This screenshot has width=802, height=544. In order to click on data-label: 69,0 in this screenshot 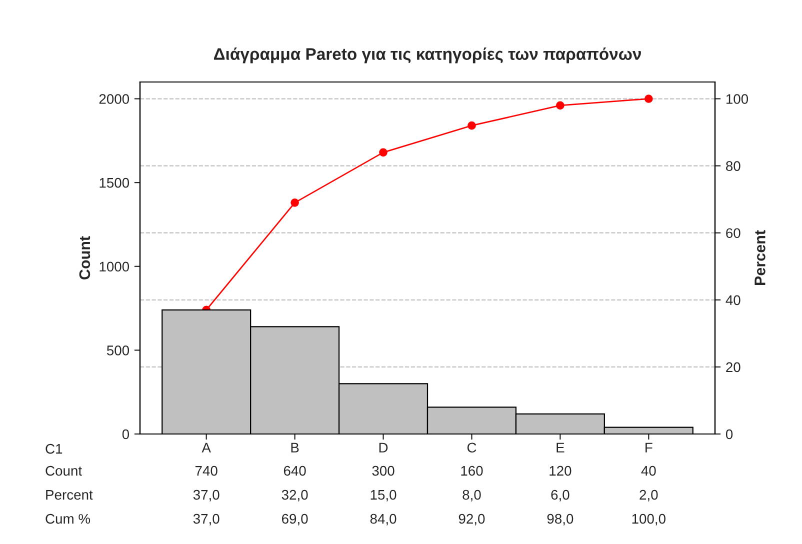, I will do `click(295, 520)`.